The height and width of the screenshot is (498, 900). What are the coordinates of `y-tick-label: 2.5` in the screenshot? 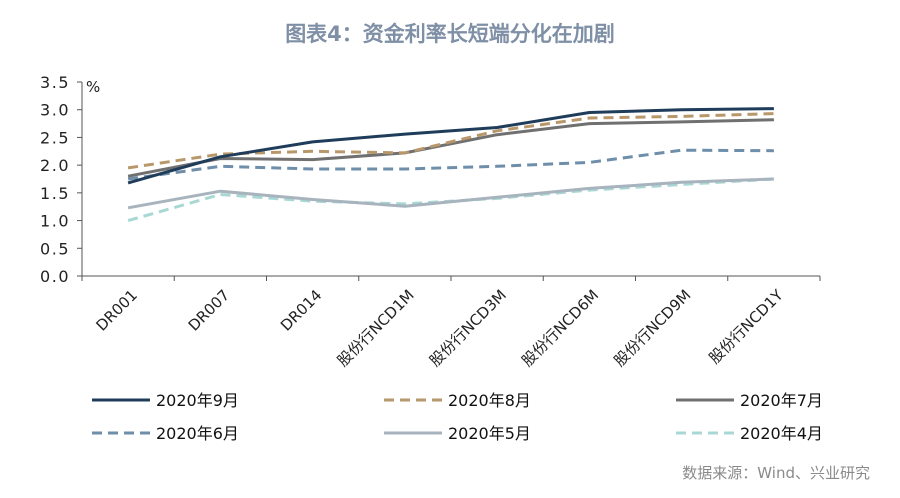 It's located at (55, 137).